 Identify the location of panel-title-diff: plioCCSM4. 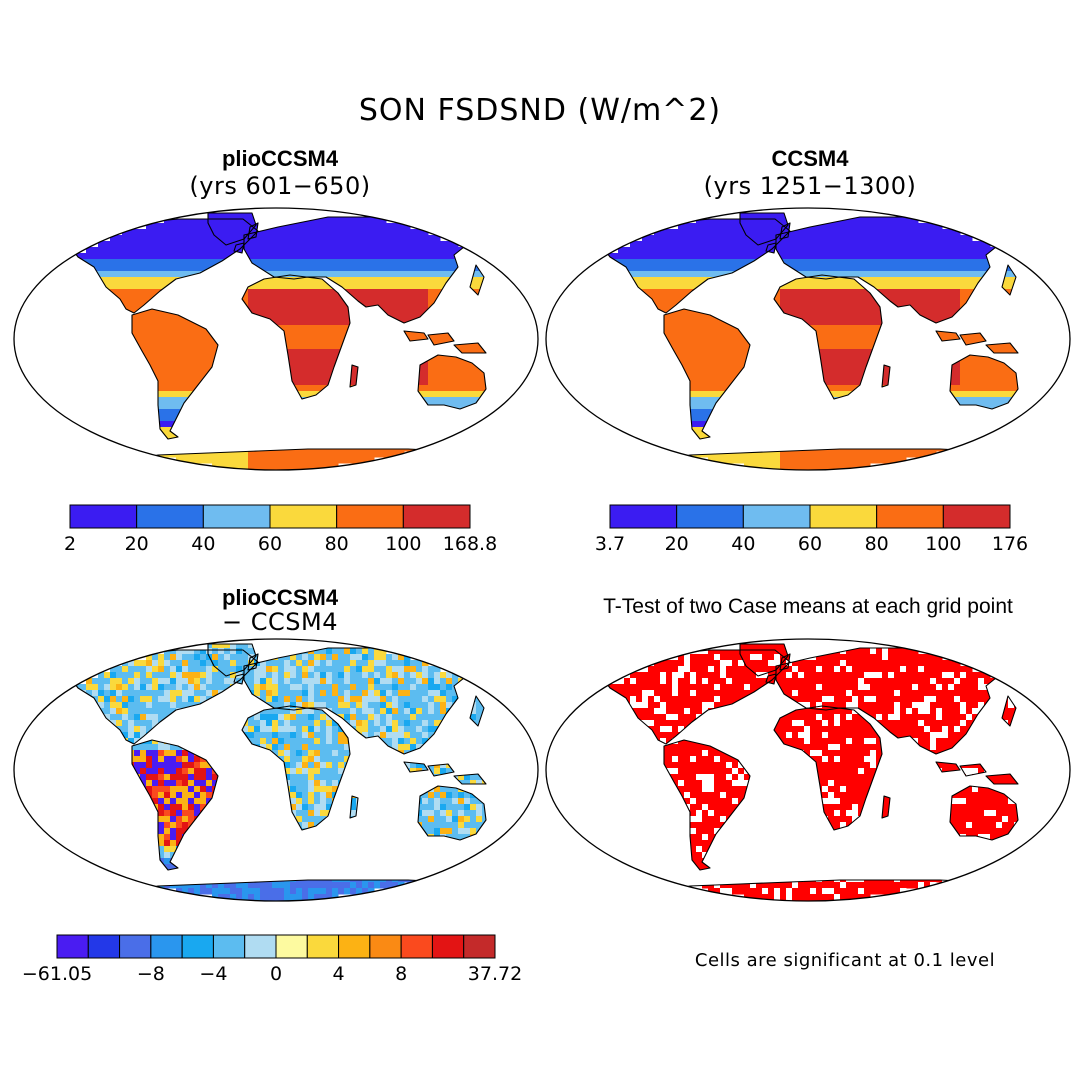
(280, 597).